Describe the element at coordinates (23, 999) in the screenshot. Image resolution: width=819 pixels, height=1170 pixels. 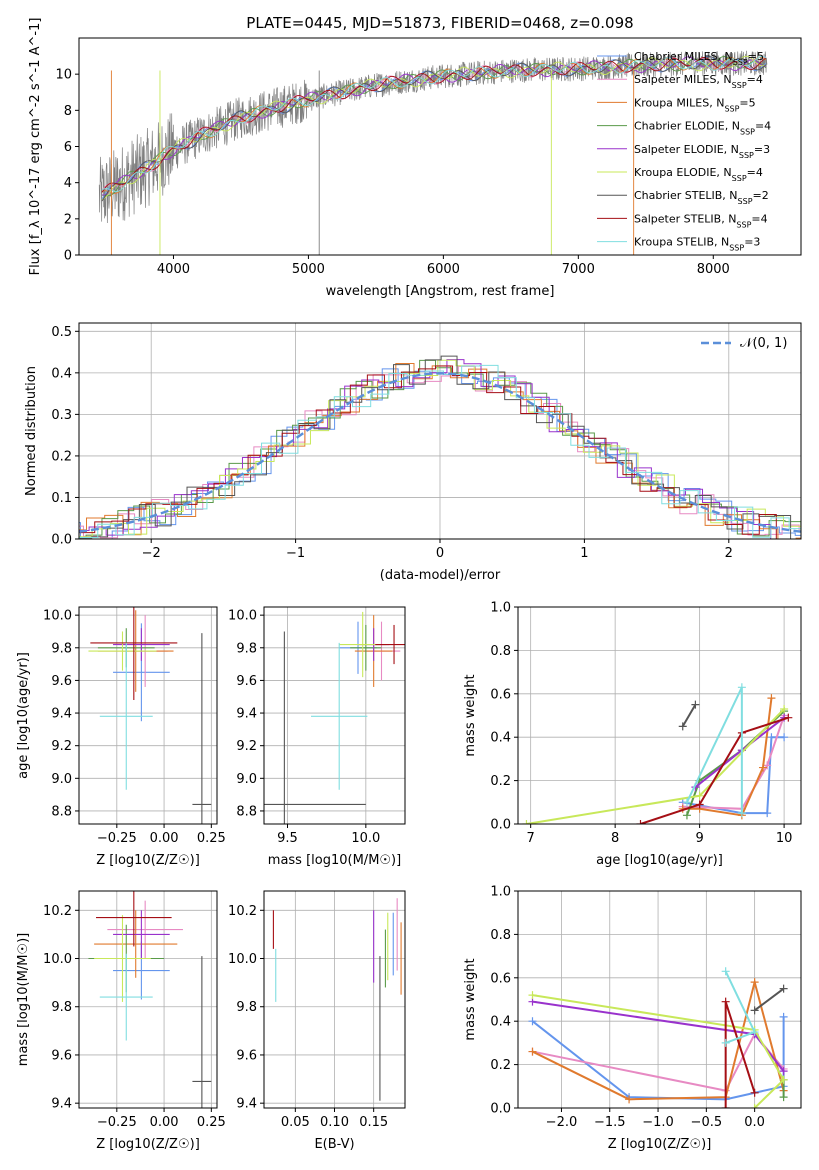
I see `y-axis-label: mass [log10(M/M☉)]` at that location.